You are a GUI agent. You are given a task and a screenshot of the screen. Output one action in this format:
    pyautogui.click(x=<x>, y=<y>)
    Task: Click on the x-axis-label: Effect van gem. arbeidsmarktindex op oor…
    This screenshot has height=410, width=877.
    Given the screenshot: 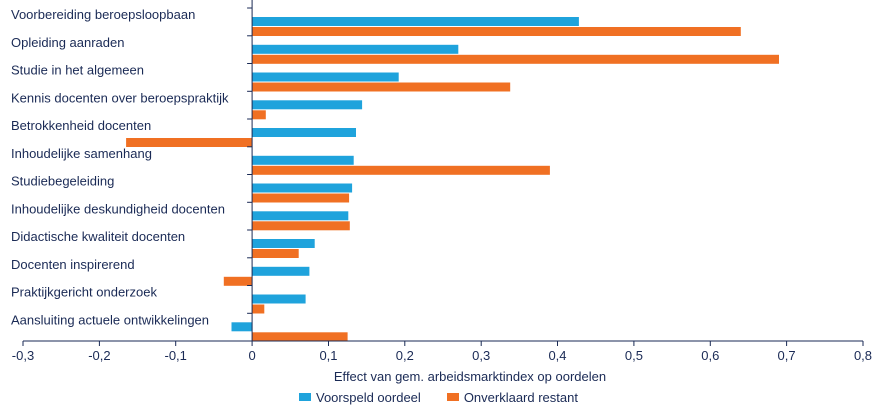 What is the action you would take?
    pyautogui.click(x=470, y=376)
    